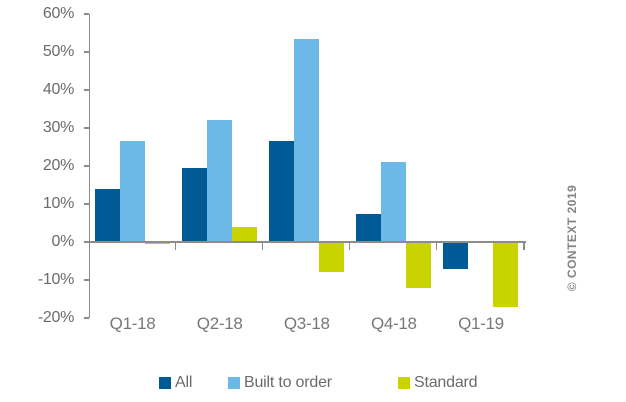 This screenshot has height=402, width=626. Describe the element at coordinates (456, 255) in the screenshot. I see `bar-q1-19-all` at that location.